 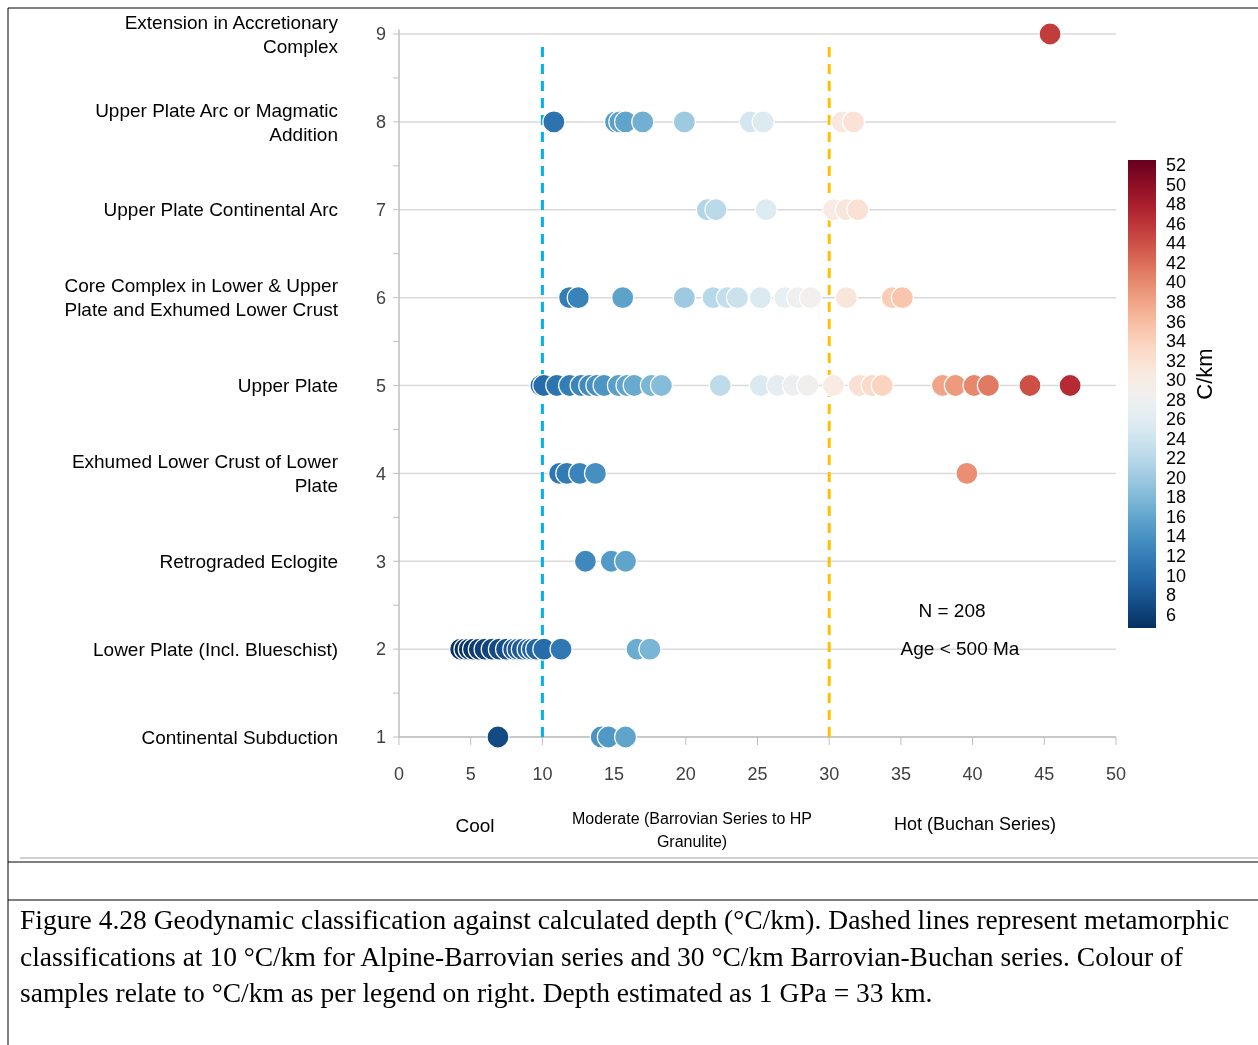 What do you see at coordinates (1176, 556) in the screenshot?
I see `color-bar-label: 12` at bounding box center [1176, 556].